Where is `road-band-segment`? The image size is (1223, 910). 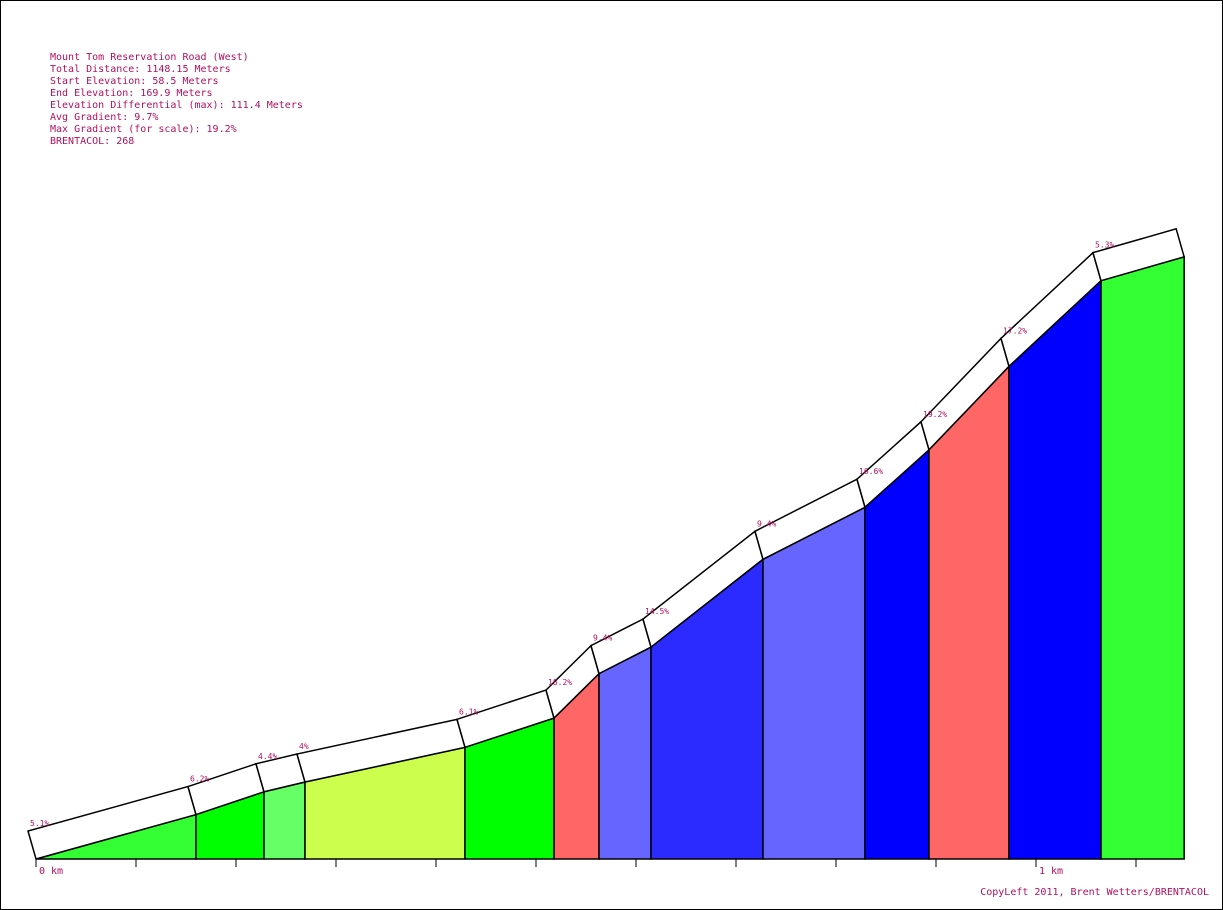
road-band-segment is located at coordinates (1139, 254).